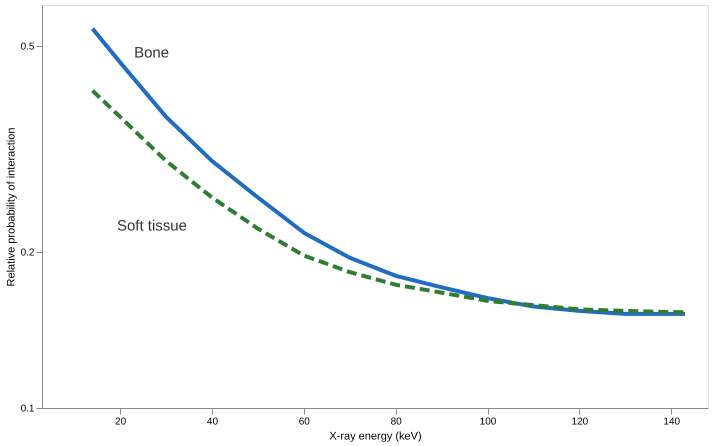 The height and width of the screenshot is (446, 713). What do you see at coordinates (27, 409) in the screenshot?
I see `y-tick-label: 0.1` at bounding box center [27, 409].